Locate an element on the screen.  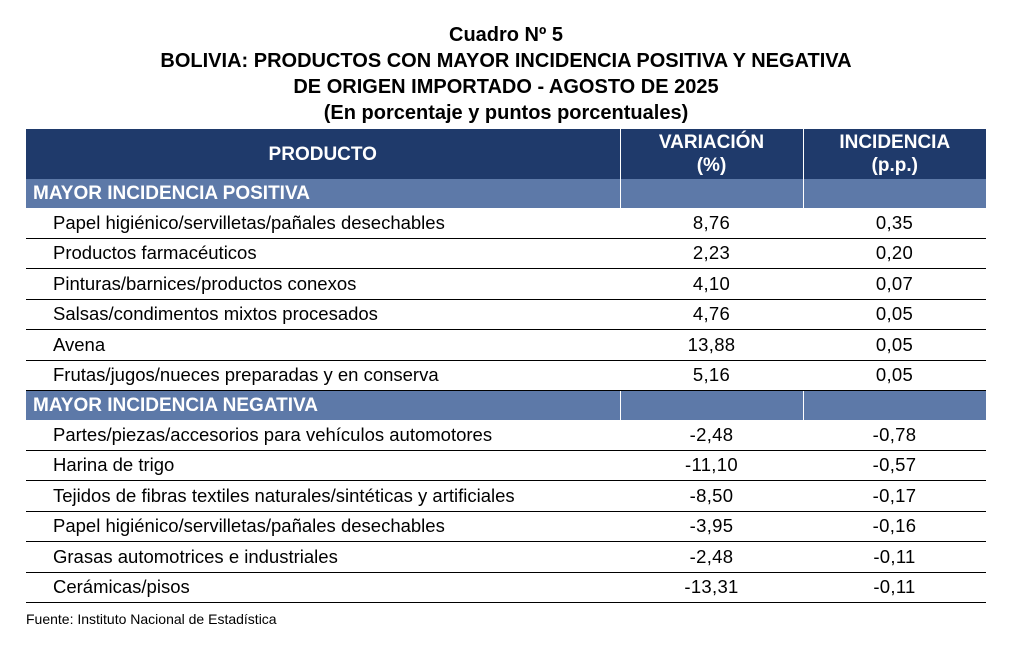
incidence-value: -0,17 is located at coordinates (894, 496).